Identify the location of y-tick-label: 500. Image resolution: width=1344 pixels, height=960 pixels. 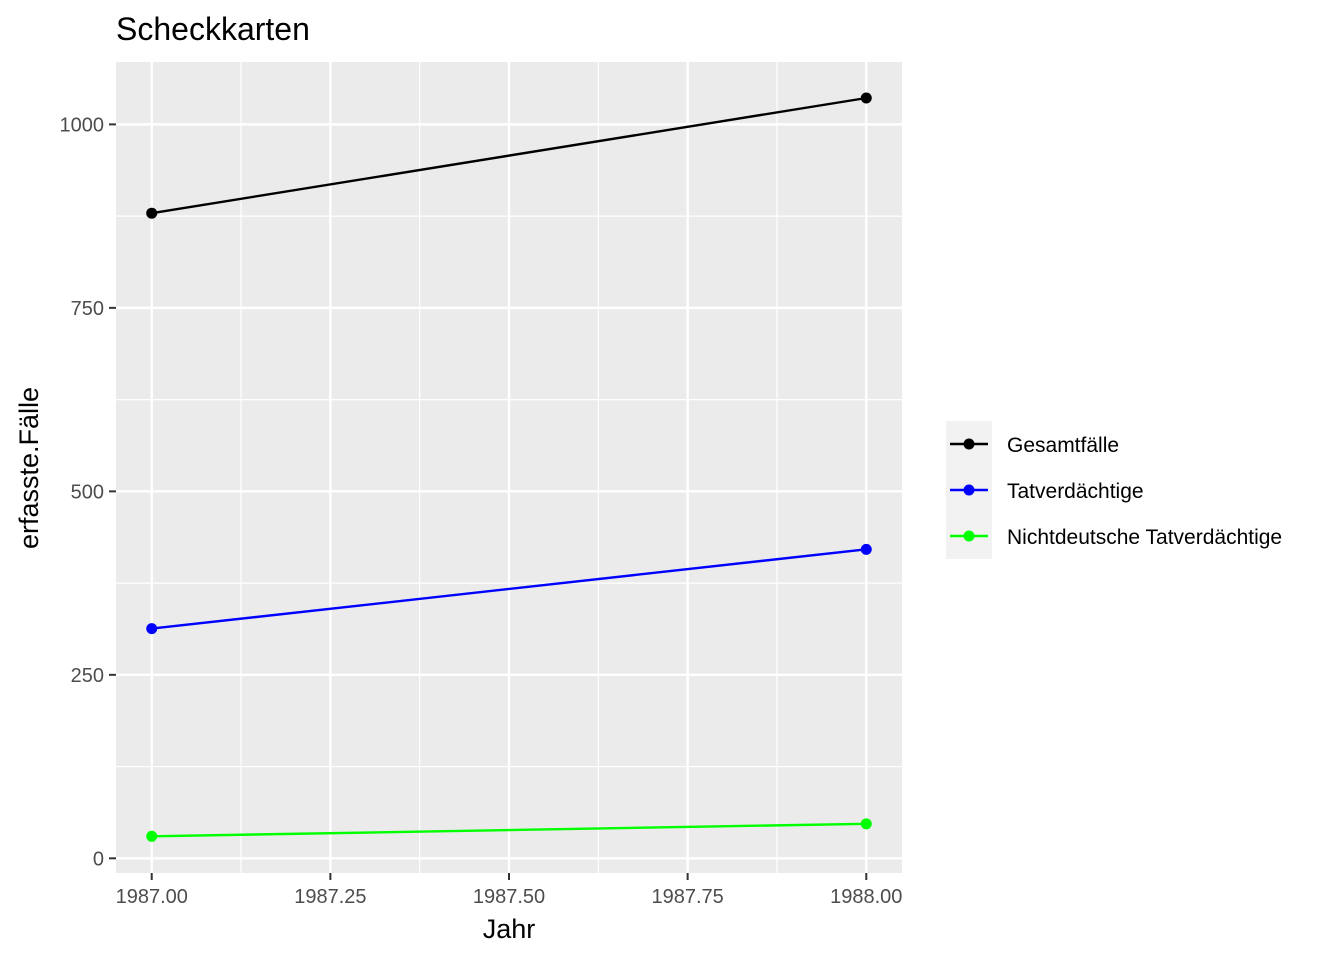
(87, 492).